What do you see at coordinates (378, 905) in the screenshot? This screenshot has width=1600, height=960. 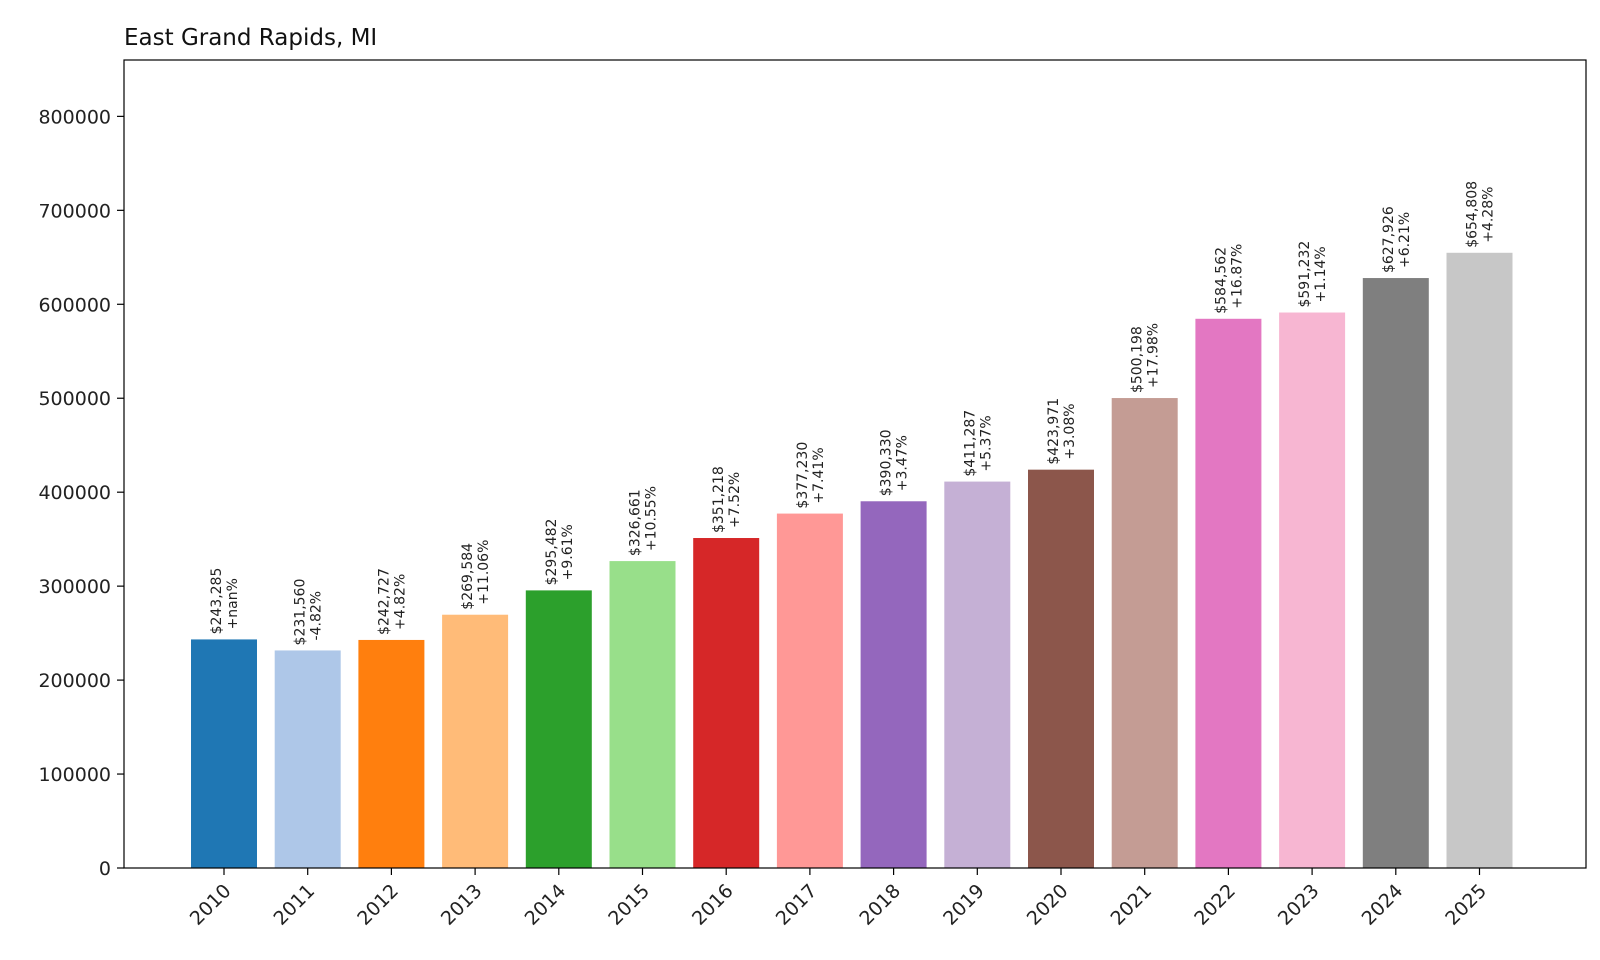 I see `x-tick-label-2012: 2012` at bounding box center [378, 905].